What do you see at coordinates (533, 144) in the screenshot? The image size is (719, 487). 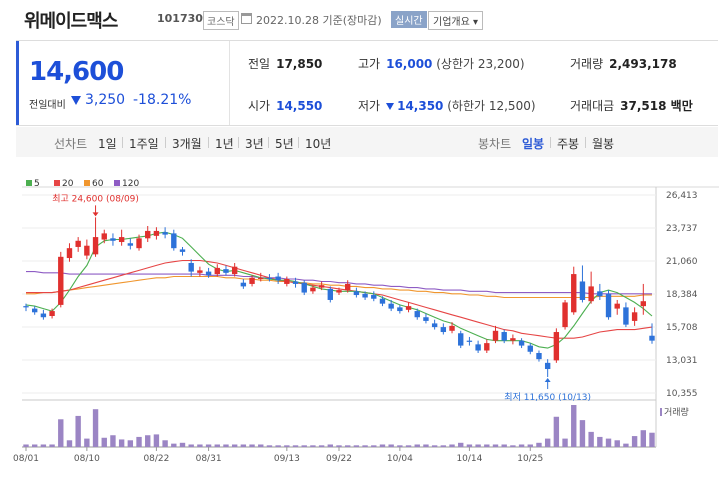 I see `candle-daily: 일봉` at bounding box center [533, 144].